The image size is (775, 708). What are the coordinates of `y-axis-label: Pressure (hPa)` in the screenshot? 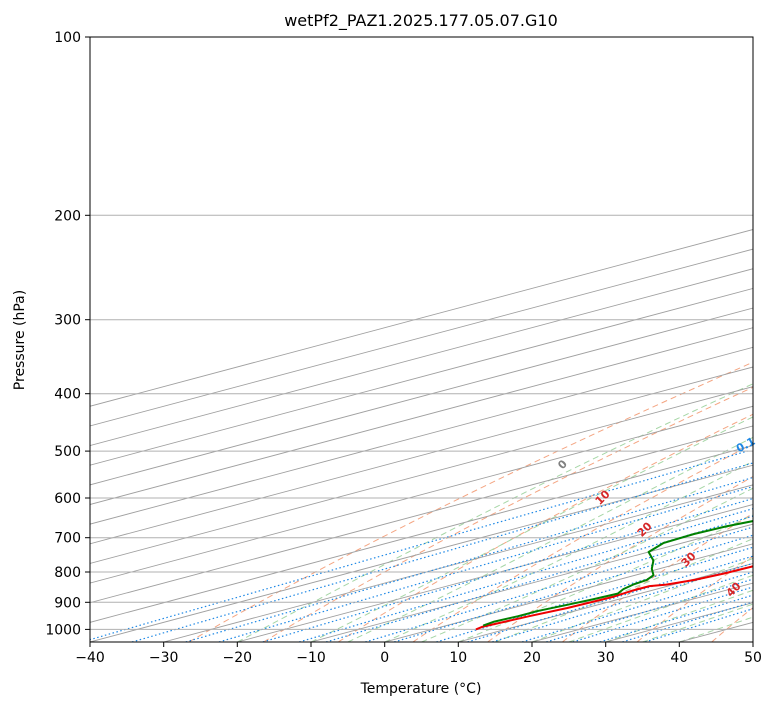 It's located at (20, 340).